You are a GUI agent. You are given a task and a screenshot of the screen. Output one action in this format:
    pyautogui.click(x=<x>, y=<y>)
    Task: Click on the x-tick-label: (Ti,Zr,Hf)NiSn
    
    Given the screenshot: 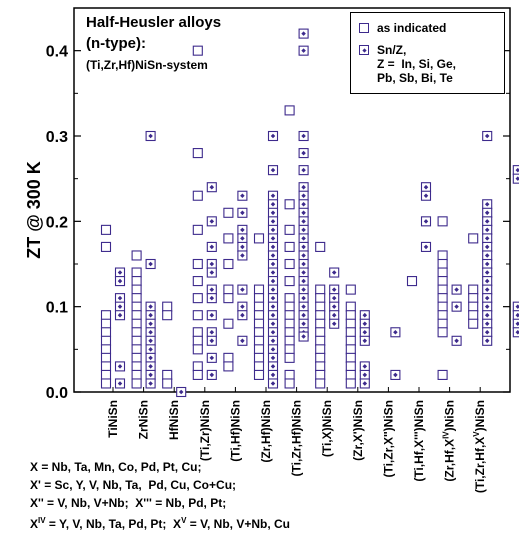 What is the action you would take?
    pyautogui.click(x=297, y=438)
    